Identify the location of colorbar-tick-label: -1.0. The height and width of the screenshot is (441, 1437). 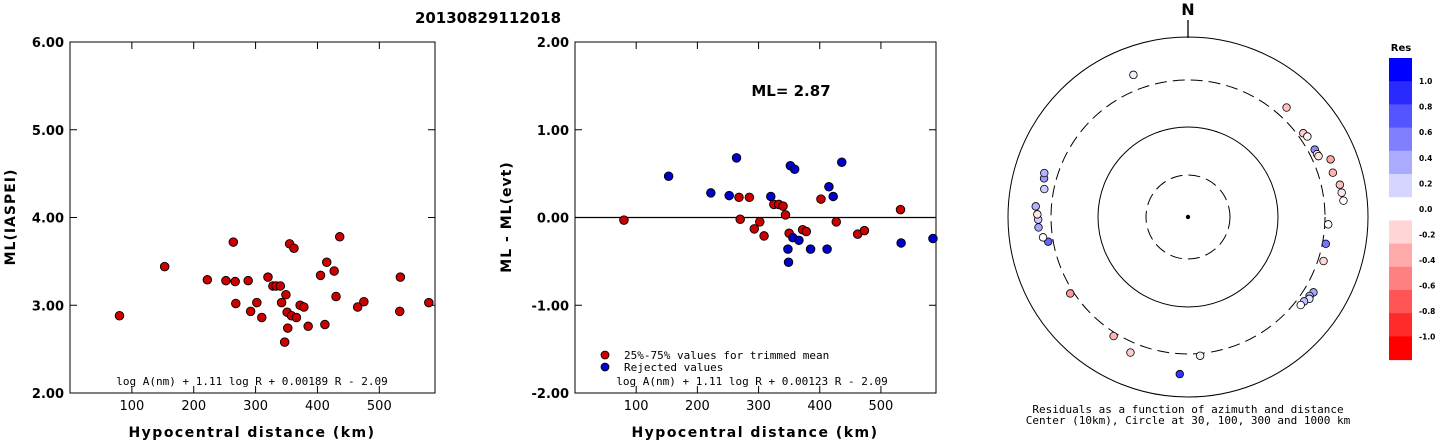
(1427, 336).